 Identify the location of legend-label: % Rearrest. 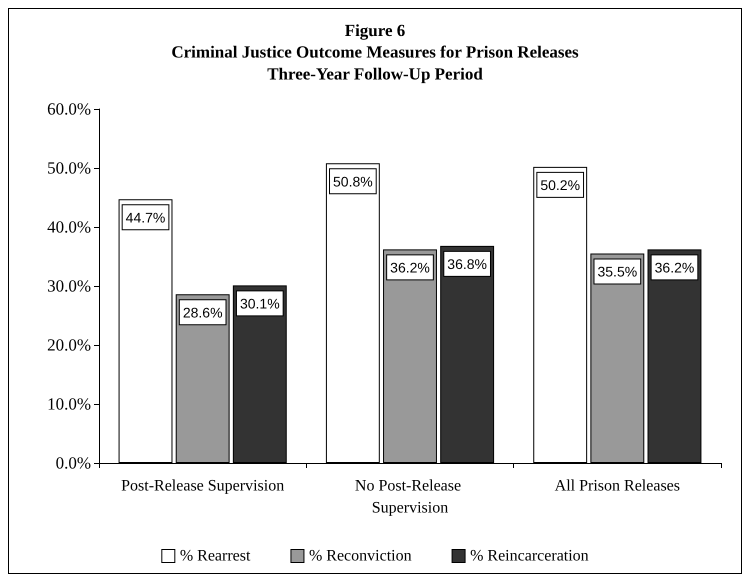
(215, 556).